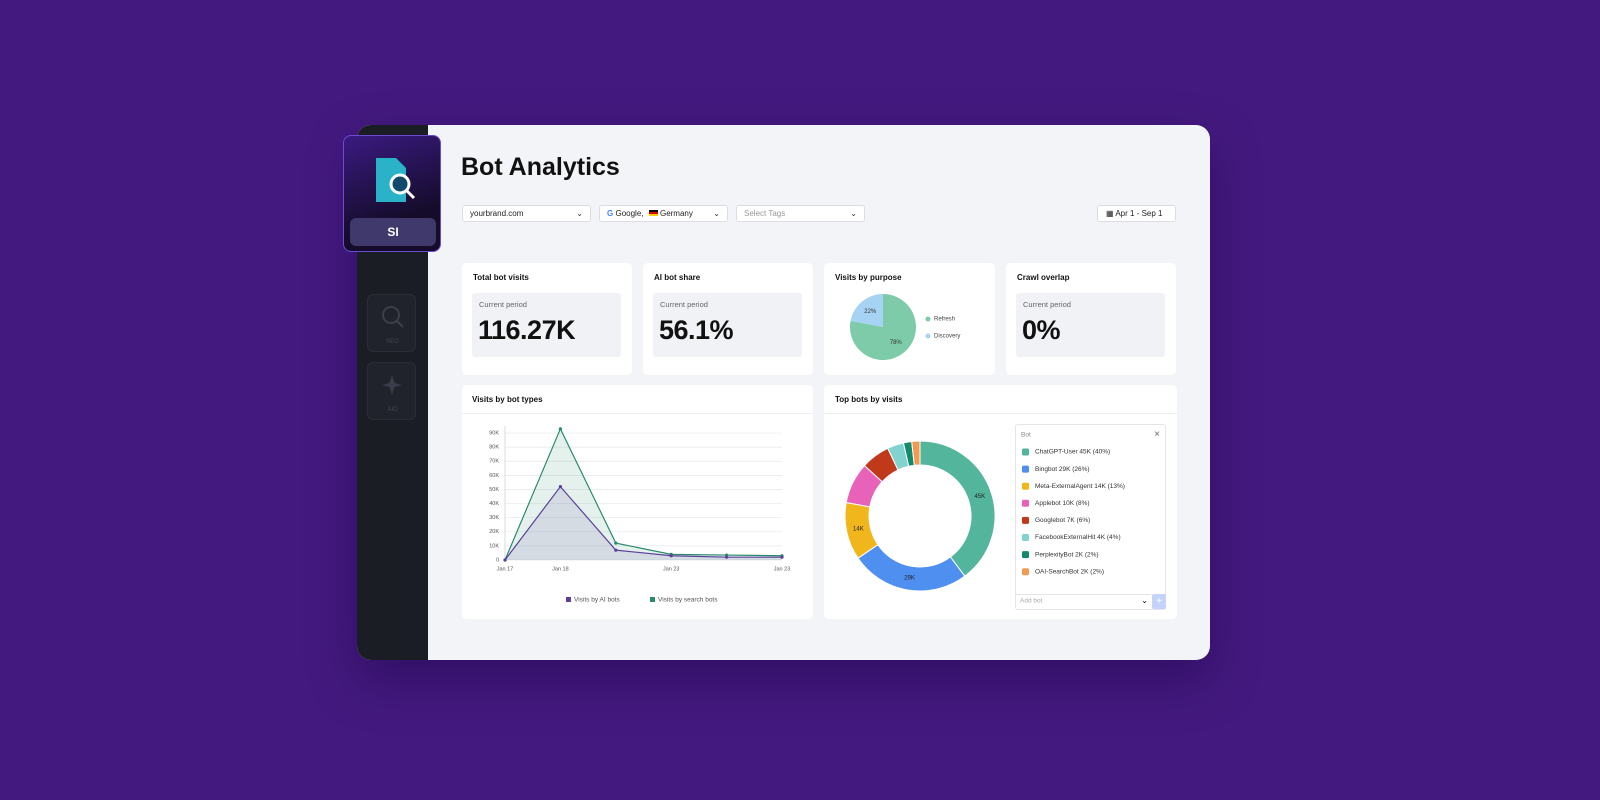 The image size is (1600, 800). I want to click on stat-box: Current period 56.1%, so click(727, 325).